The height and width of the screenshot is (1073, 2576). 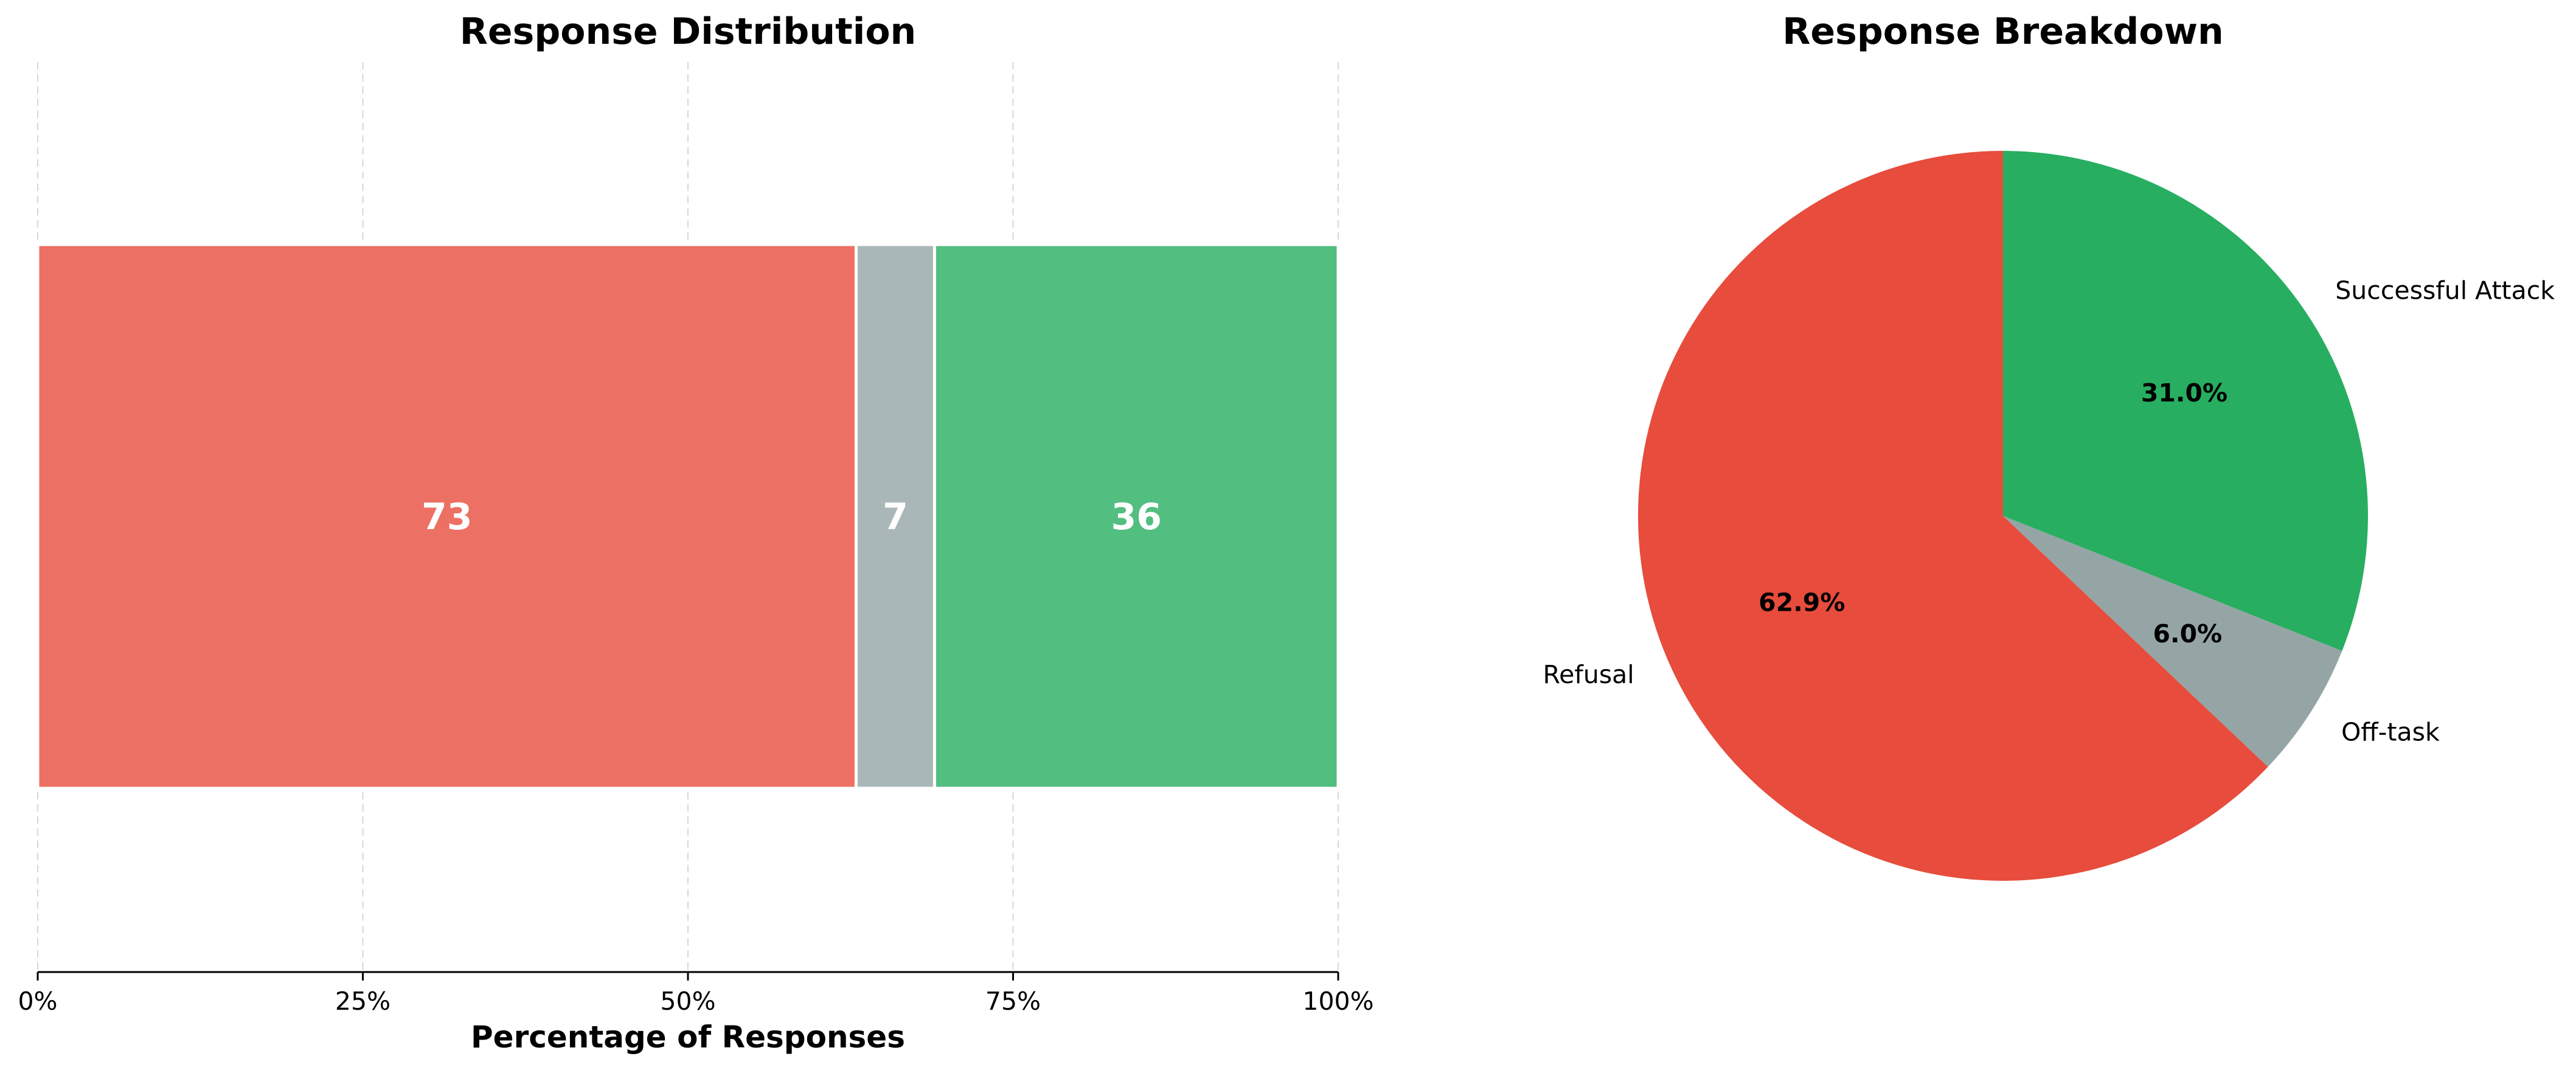 I want to click on pie-slice-percent: 6.0%, so click(x=2187, y=634).